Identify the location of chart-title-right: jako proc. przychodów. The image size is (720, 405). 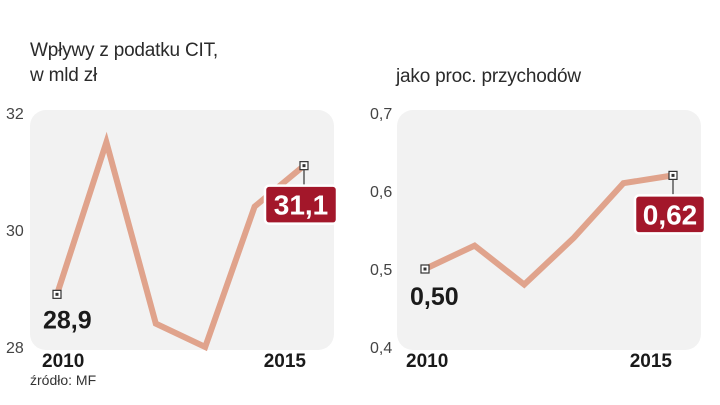
(488, 76).